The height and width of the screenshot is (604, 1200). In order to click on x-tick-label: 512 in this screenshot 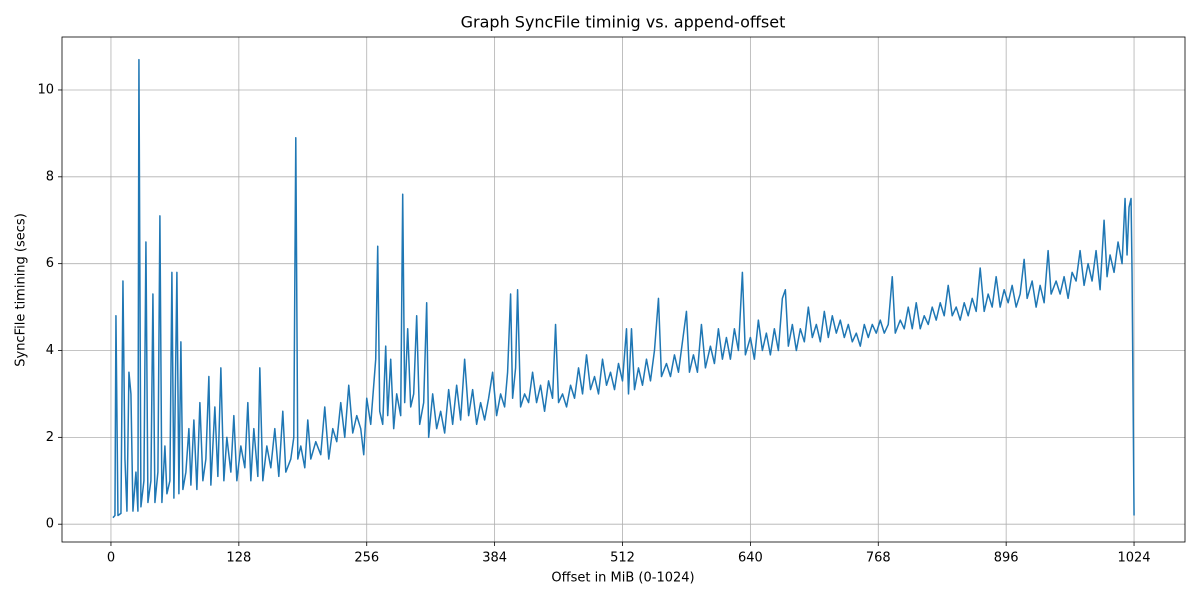, I will do `click(622, 558)`.